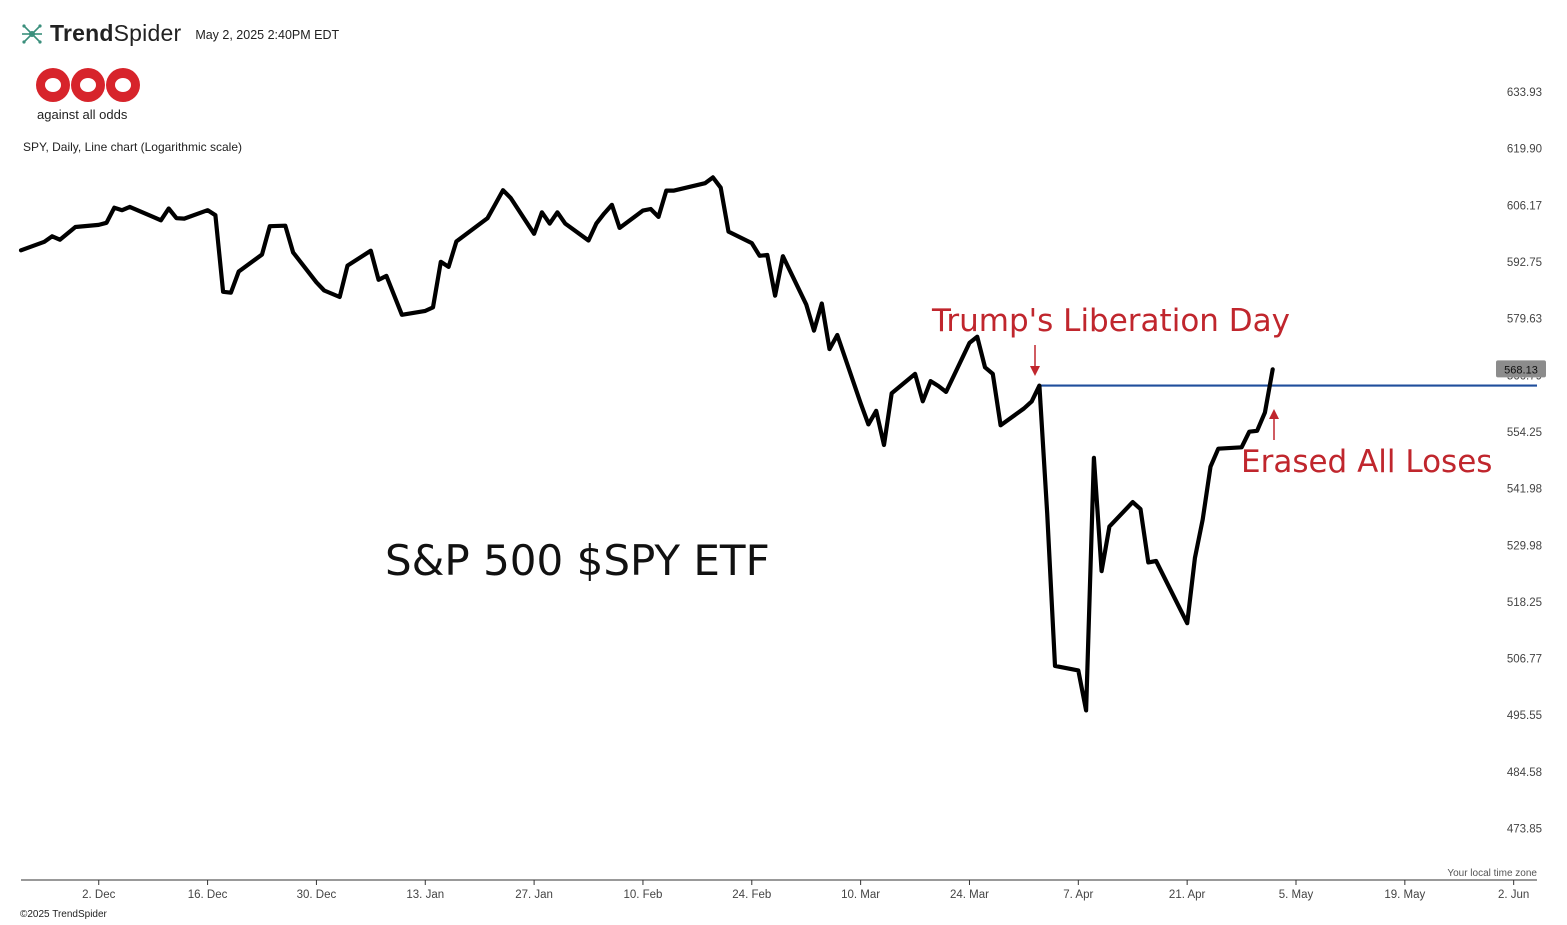 The width and height of the screenshot is (1567, 925). Describe the element at coordinates (1513, 895) in the screenshot. I see `x-tick-label: 2. Jun` at that location.